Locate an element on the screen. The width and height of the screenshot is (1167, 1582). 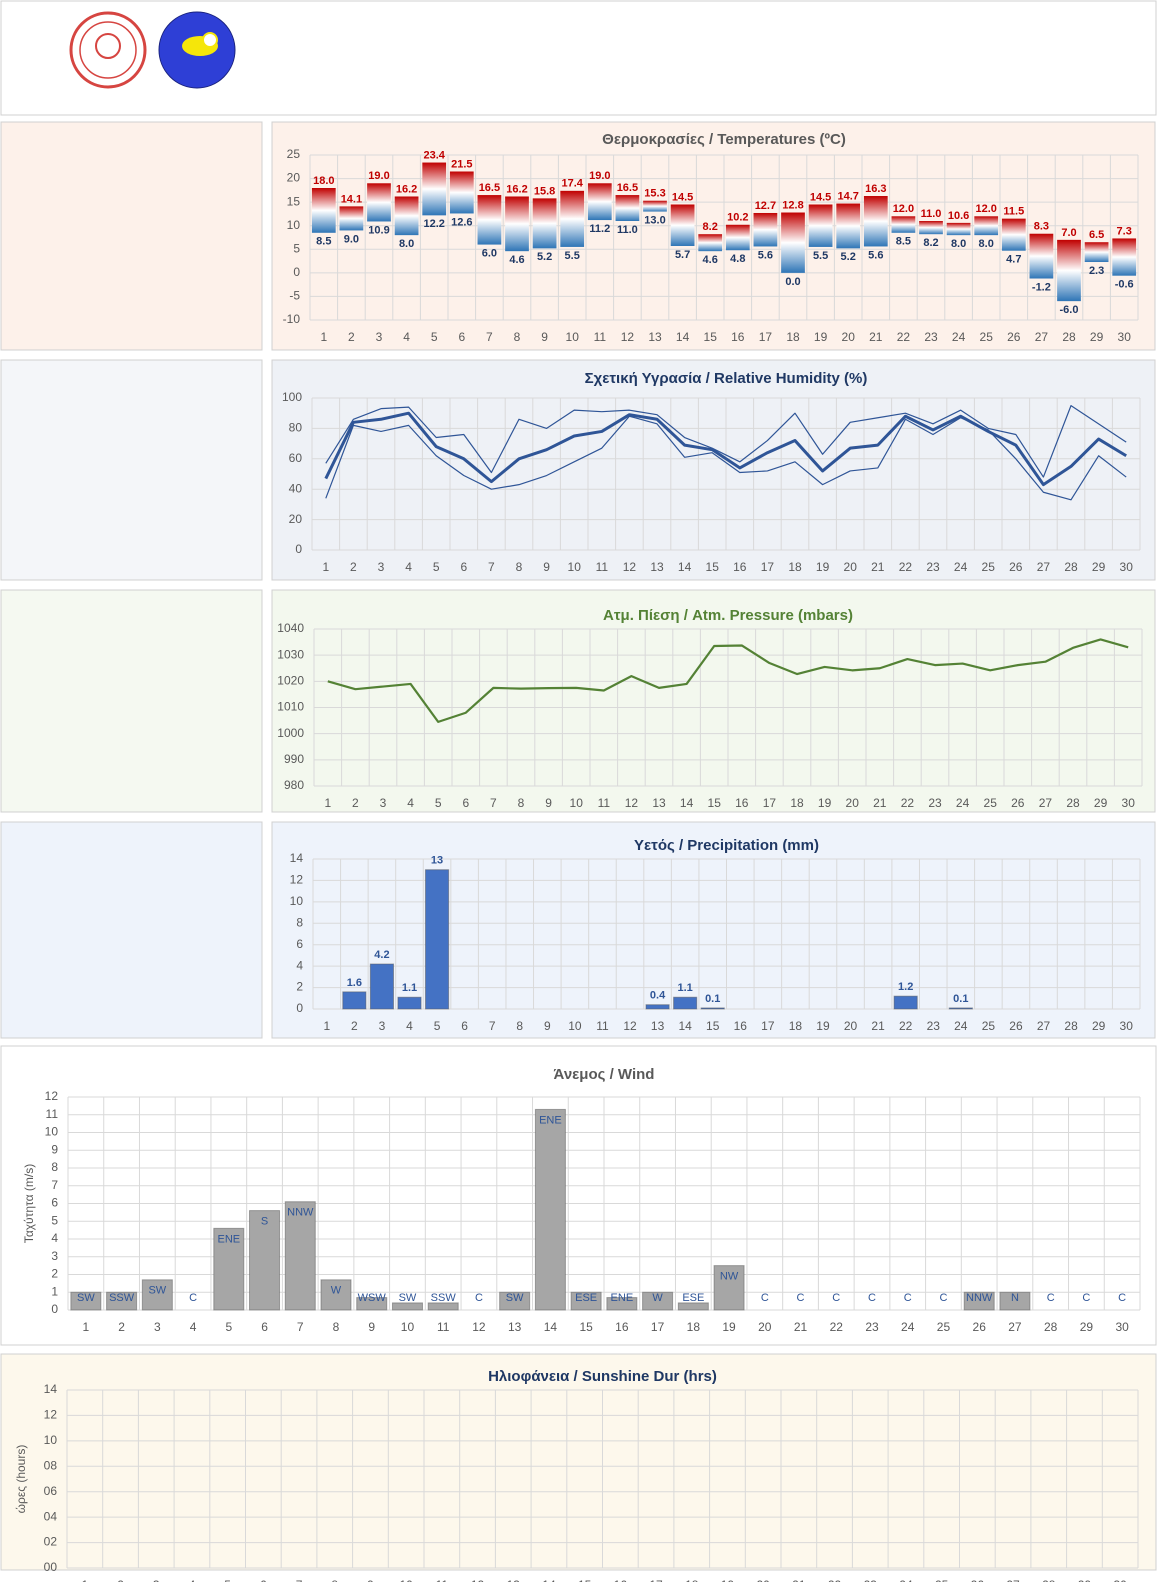
high-label: 16.2 is located at coordinates (516, 189).